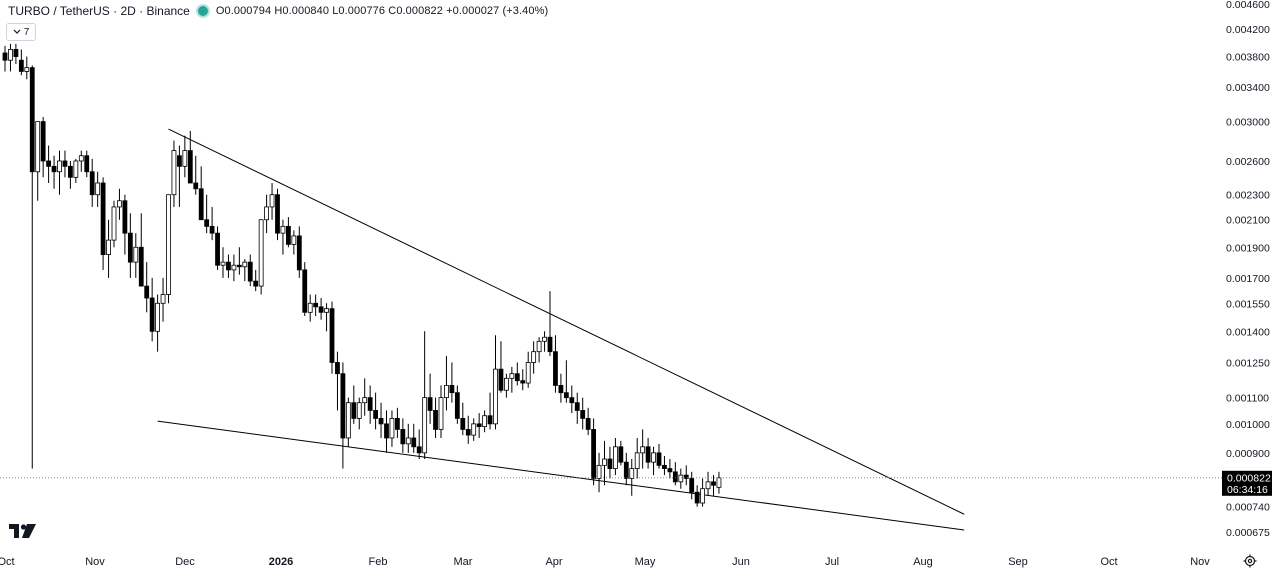  I want to click on y-tick-label: 0.000900, so click(1248, 454).